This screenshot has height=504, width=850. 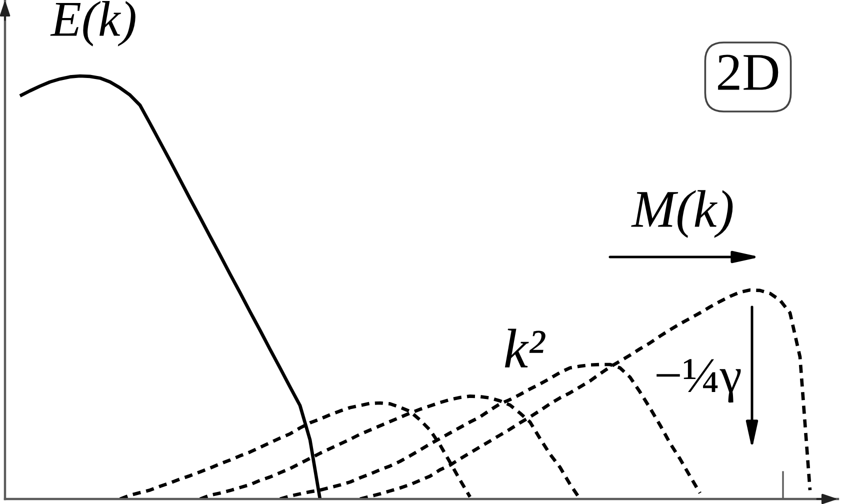 What do you see at coordinates (525, 348) in the screenshot?
I see `annotation: k²` at bounding box center [525, 348].